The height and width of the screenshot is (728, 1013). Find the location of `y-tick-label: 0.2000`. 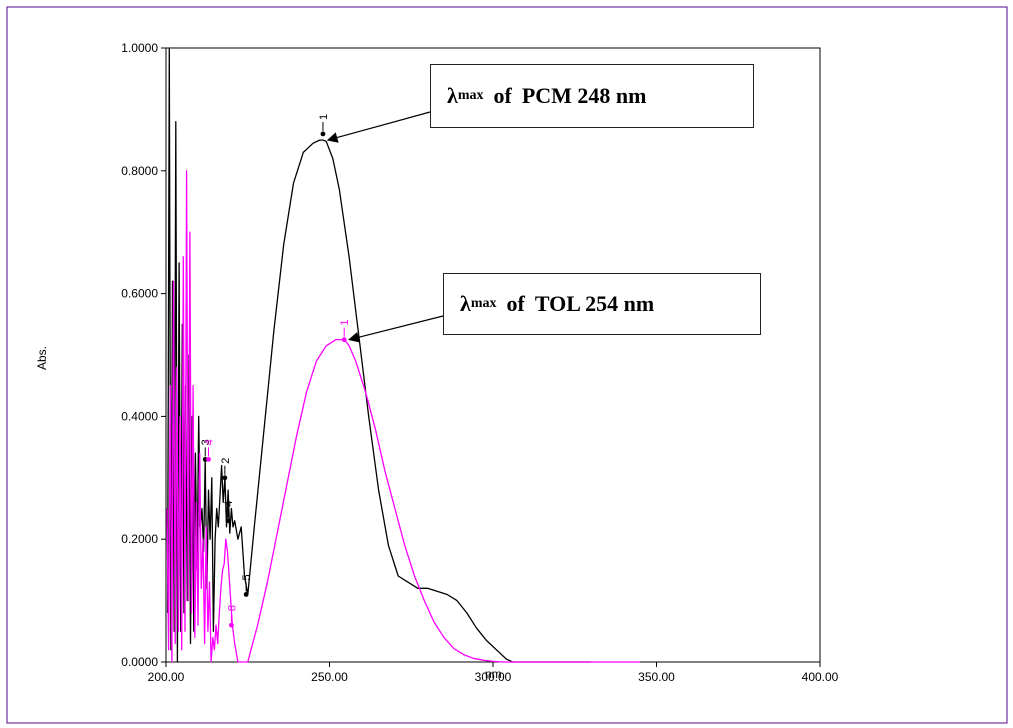

y-tick-label: 0.2000 is located at coordinates (139, 539).